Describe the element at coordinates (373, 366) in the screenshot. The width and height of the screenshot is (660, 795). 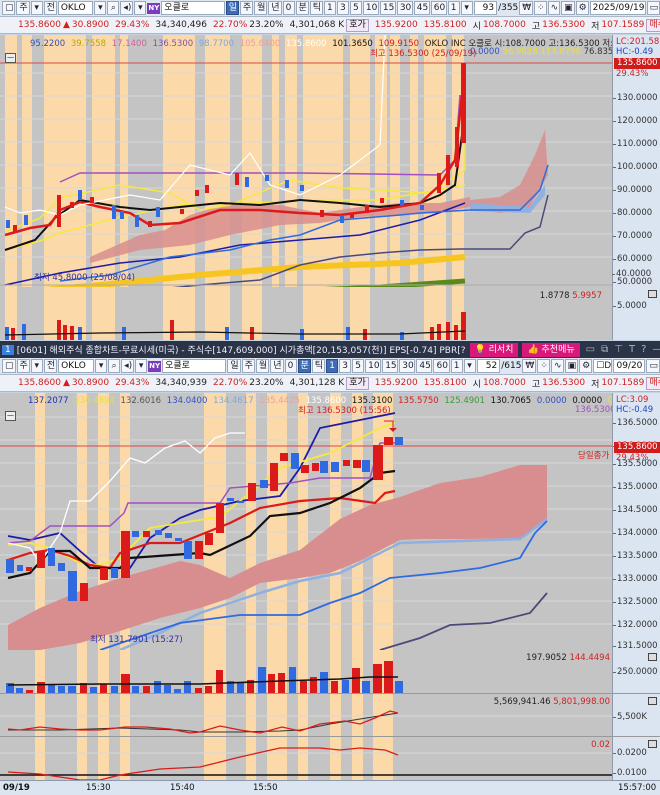
I see `tab-10: 10` at that location.